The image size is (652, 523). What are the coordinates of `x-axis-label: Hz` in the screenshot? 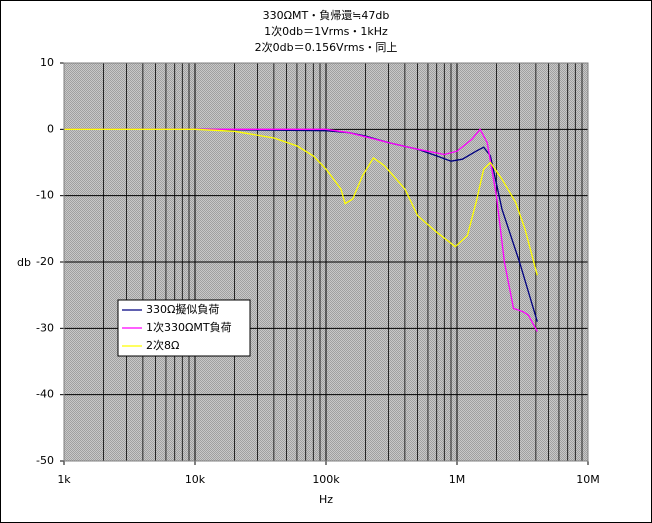 It's located at (326, 499).